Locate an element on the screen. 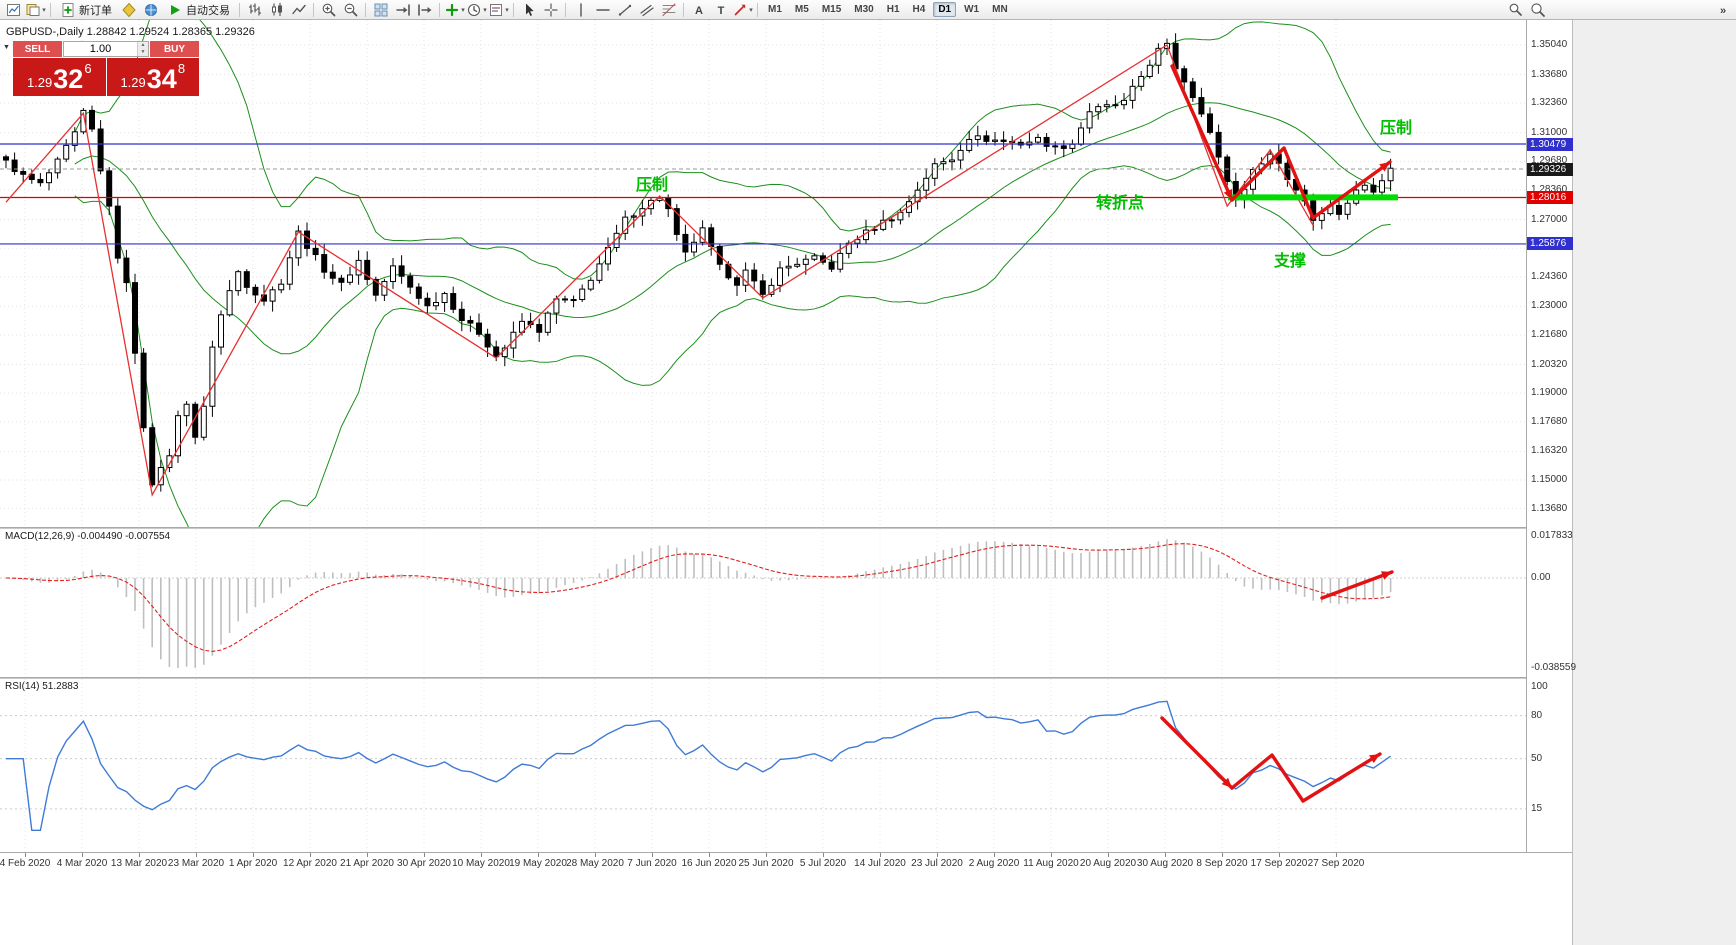  fibonacci-icon is located at coordinates (668, 9).